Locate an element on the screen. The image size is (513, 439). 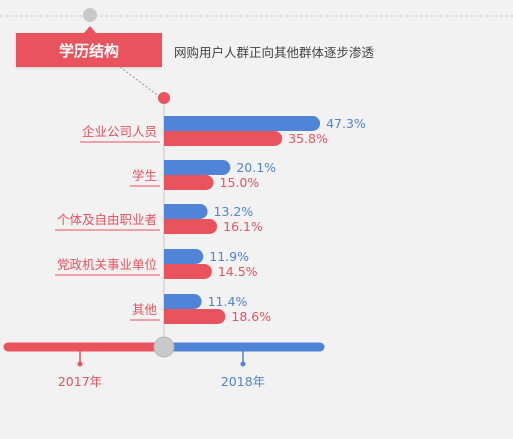
category-label: 个体及自由职业者 is located at coordinates (107, 219).